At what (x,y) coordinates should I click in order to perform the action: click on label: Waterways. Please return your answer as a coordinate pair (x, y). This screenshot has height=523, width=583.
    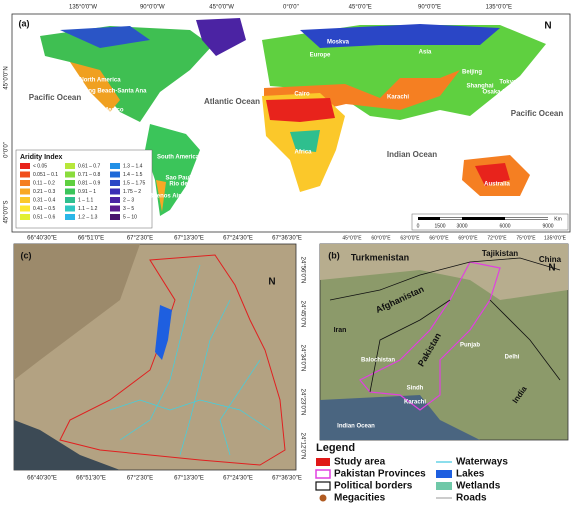
    Looking at the image, I should click on (482, 462).